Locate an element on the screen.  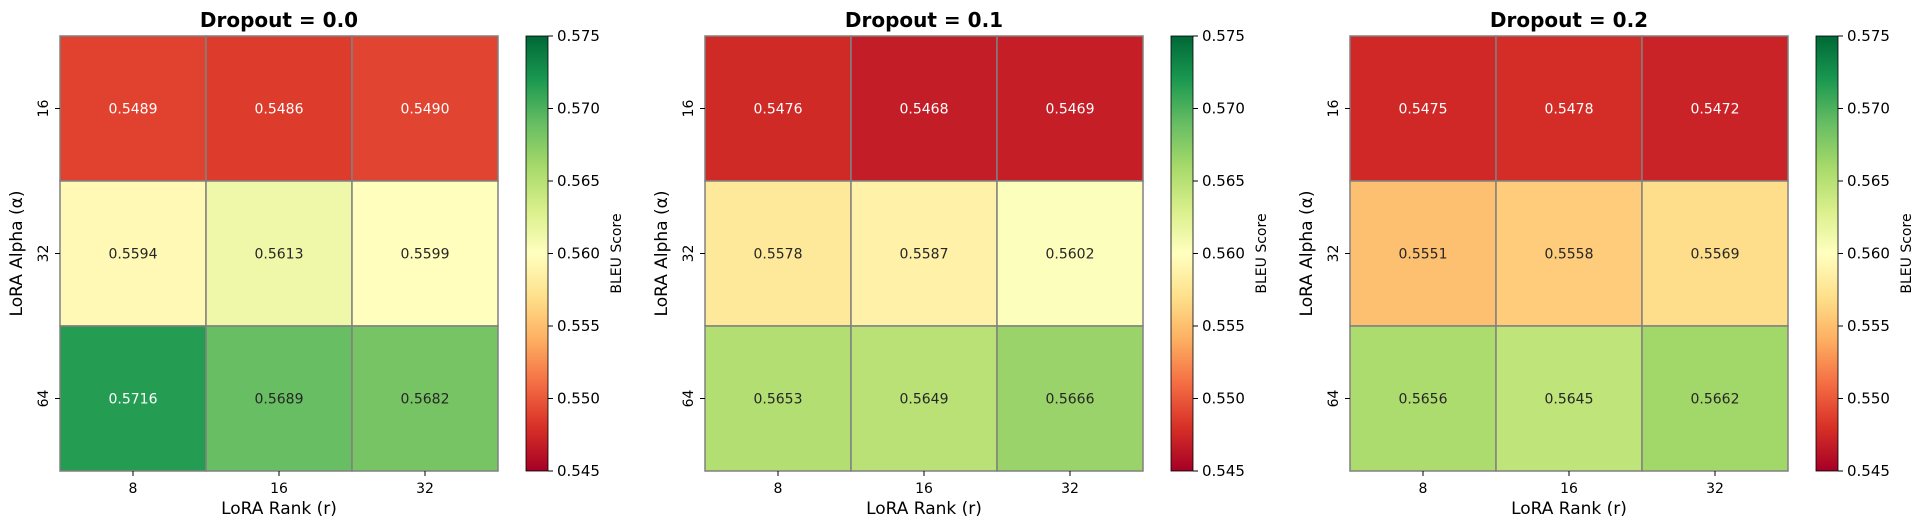
cell-value-label: 0.5682 is located at coordinates (425, 400).